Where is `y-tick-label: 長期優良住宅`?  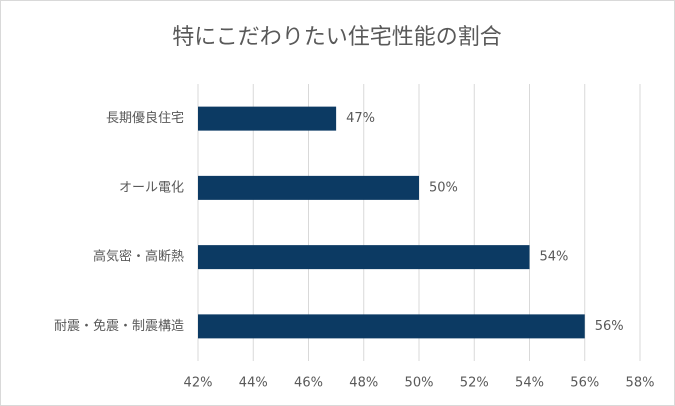
y-tick-label: 長期優良住宅 is located at coordinates (145, 118).